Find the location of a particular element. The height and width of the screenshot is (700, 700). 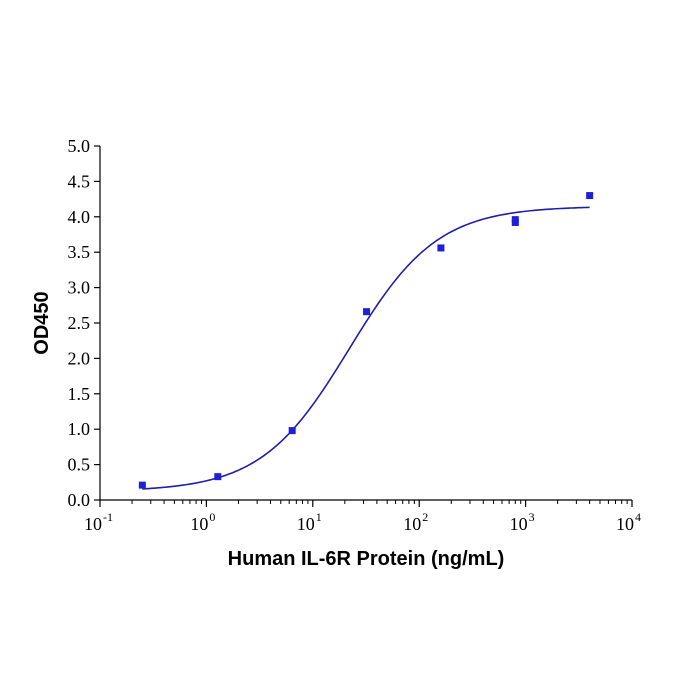

y-ticks: 0.0 0.5 1.0 1.5 2.0 2.5 3.0 3.5 4.0 4.5 5.0 is located at coordinates (84, 323).